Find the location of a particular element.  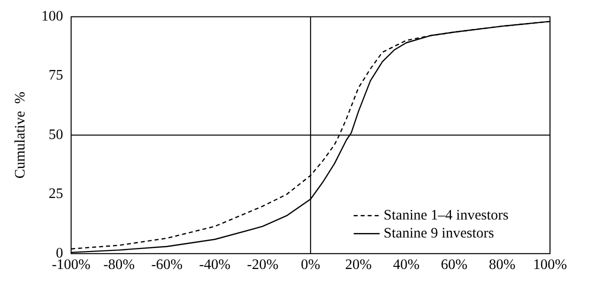

x-tick-label: 80% is located at coordinates (502, 265).